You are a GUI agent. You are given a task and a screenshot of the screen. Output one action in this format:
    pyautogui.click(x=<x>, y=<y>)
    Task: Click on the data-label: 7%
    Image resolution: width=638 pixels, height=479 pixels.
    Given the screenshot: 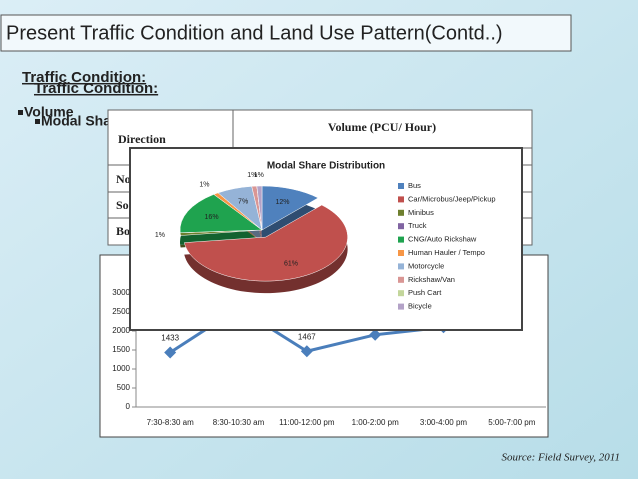 What is the action you would take?
    pyautogui.click(x=243, y=202)
    